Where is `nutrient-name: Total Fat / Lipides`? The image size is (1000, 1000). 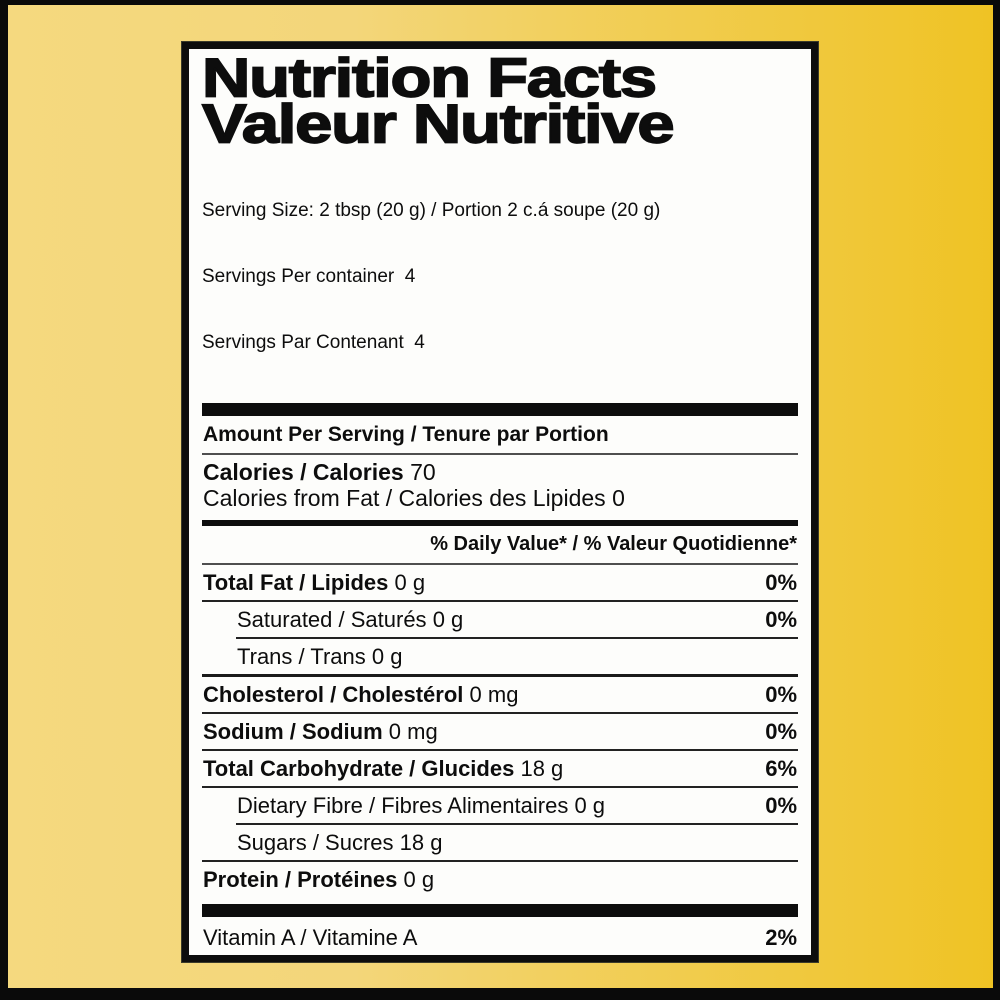 nutrient-name: Total Fat / Lipides is located at coordinates (296, 582).